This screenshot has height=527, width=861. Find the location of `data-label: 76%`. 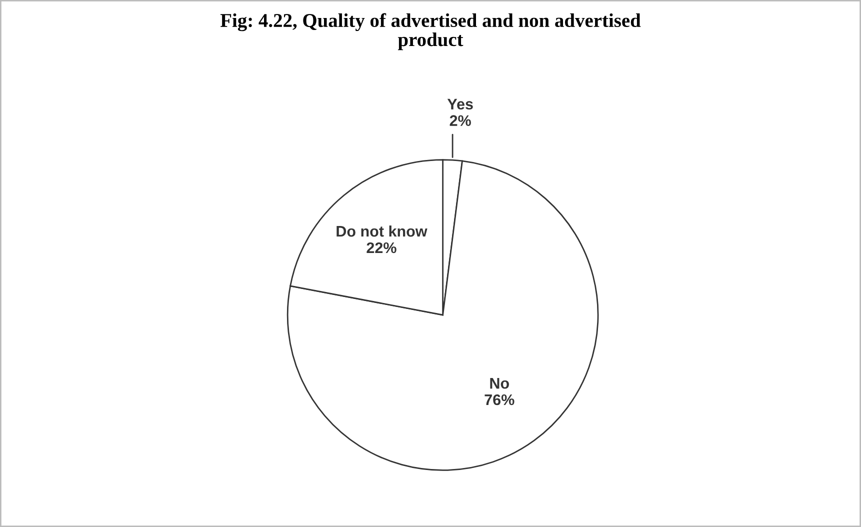

data-label: 76% is located at coordinates (499, 400).